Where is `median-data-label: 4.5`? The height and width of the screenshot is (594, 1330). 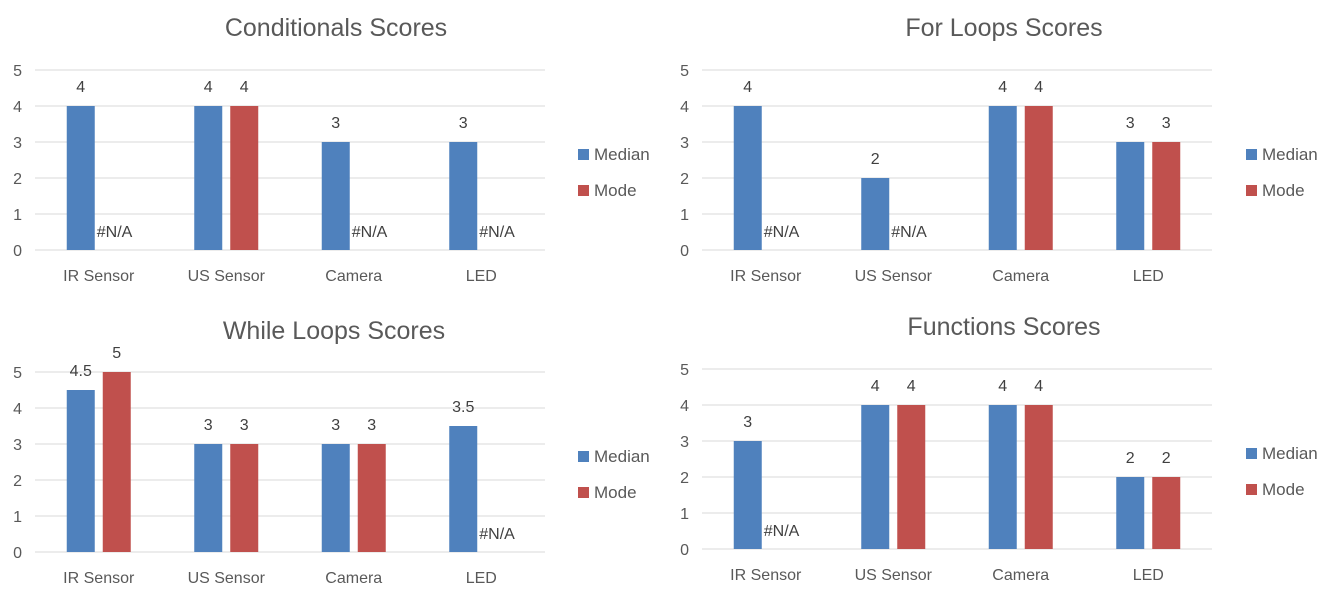
median-data-label: 4.5 is located at coordinates (81, 371).